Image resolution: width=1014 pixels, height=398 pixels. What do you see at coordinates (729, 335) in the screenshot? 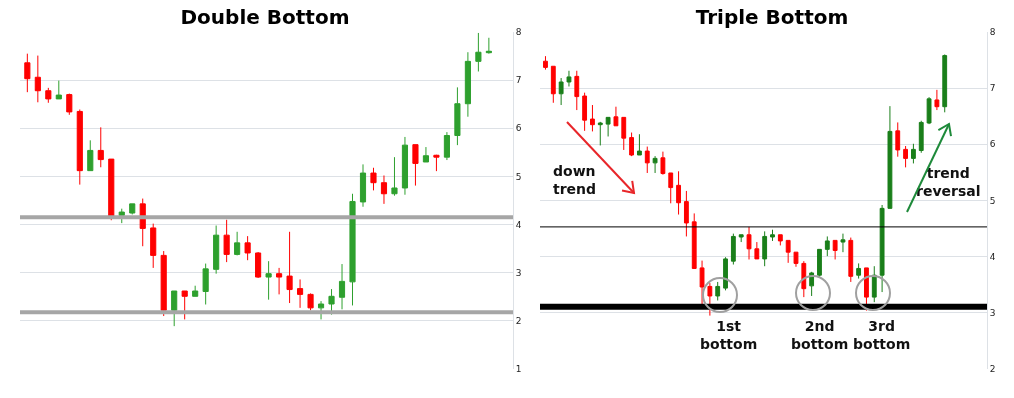
I see `annotation: 1st bottom` at bounding box center [729, 335].